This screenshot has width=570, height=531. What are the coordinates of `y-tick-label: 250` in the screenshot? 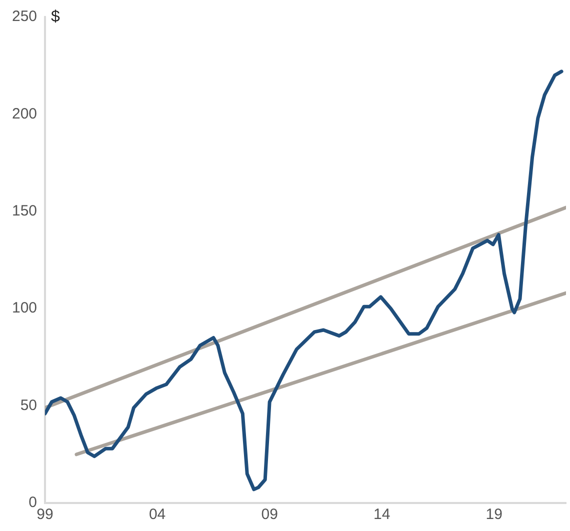 It's located at (25, 17).